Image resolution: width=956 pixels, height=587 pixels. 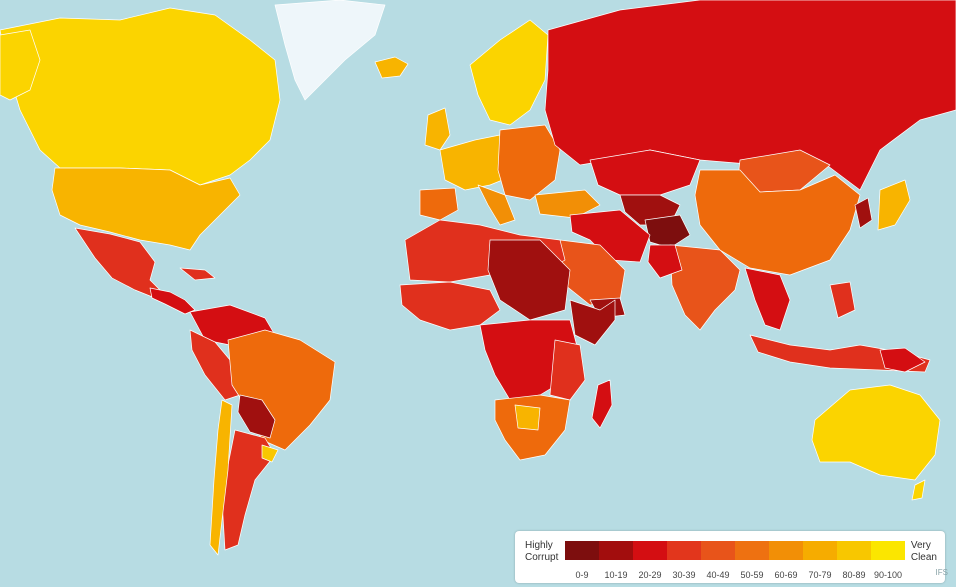 What do you see at coordinates (602, 404) in the screenshot?
I see `region-madagascar` at bounding box center [602, 404].